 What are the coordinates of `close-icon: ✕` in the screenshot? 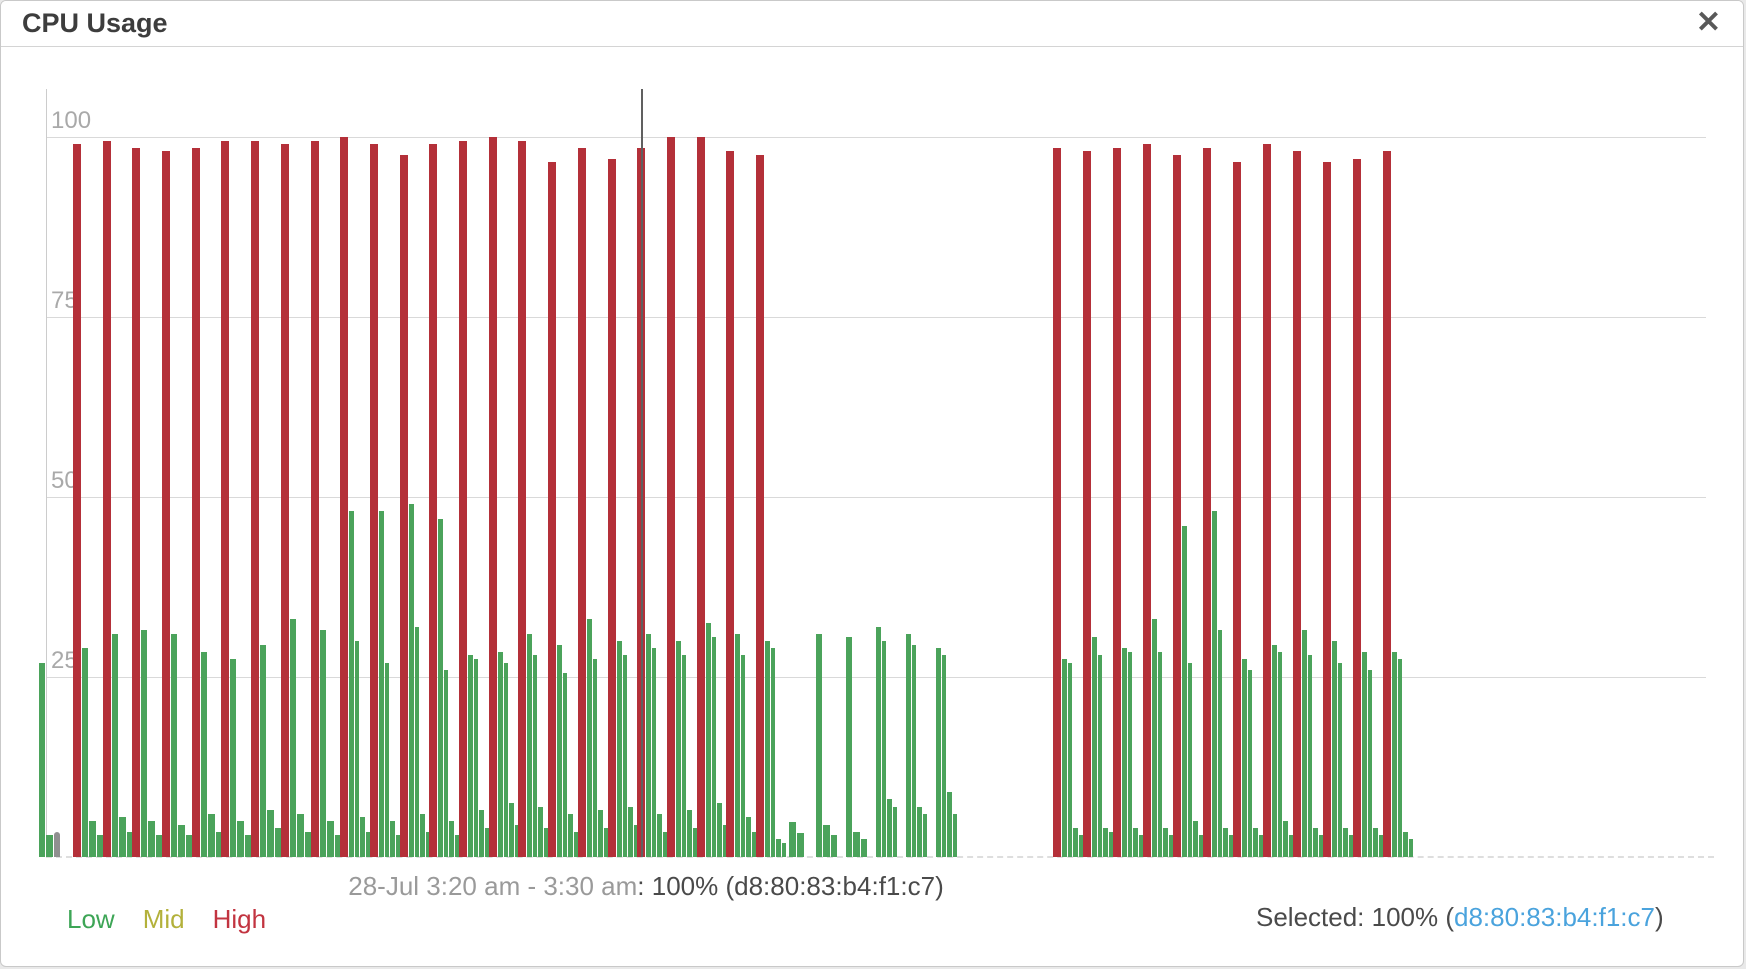 It's located at (1708, 22).